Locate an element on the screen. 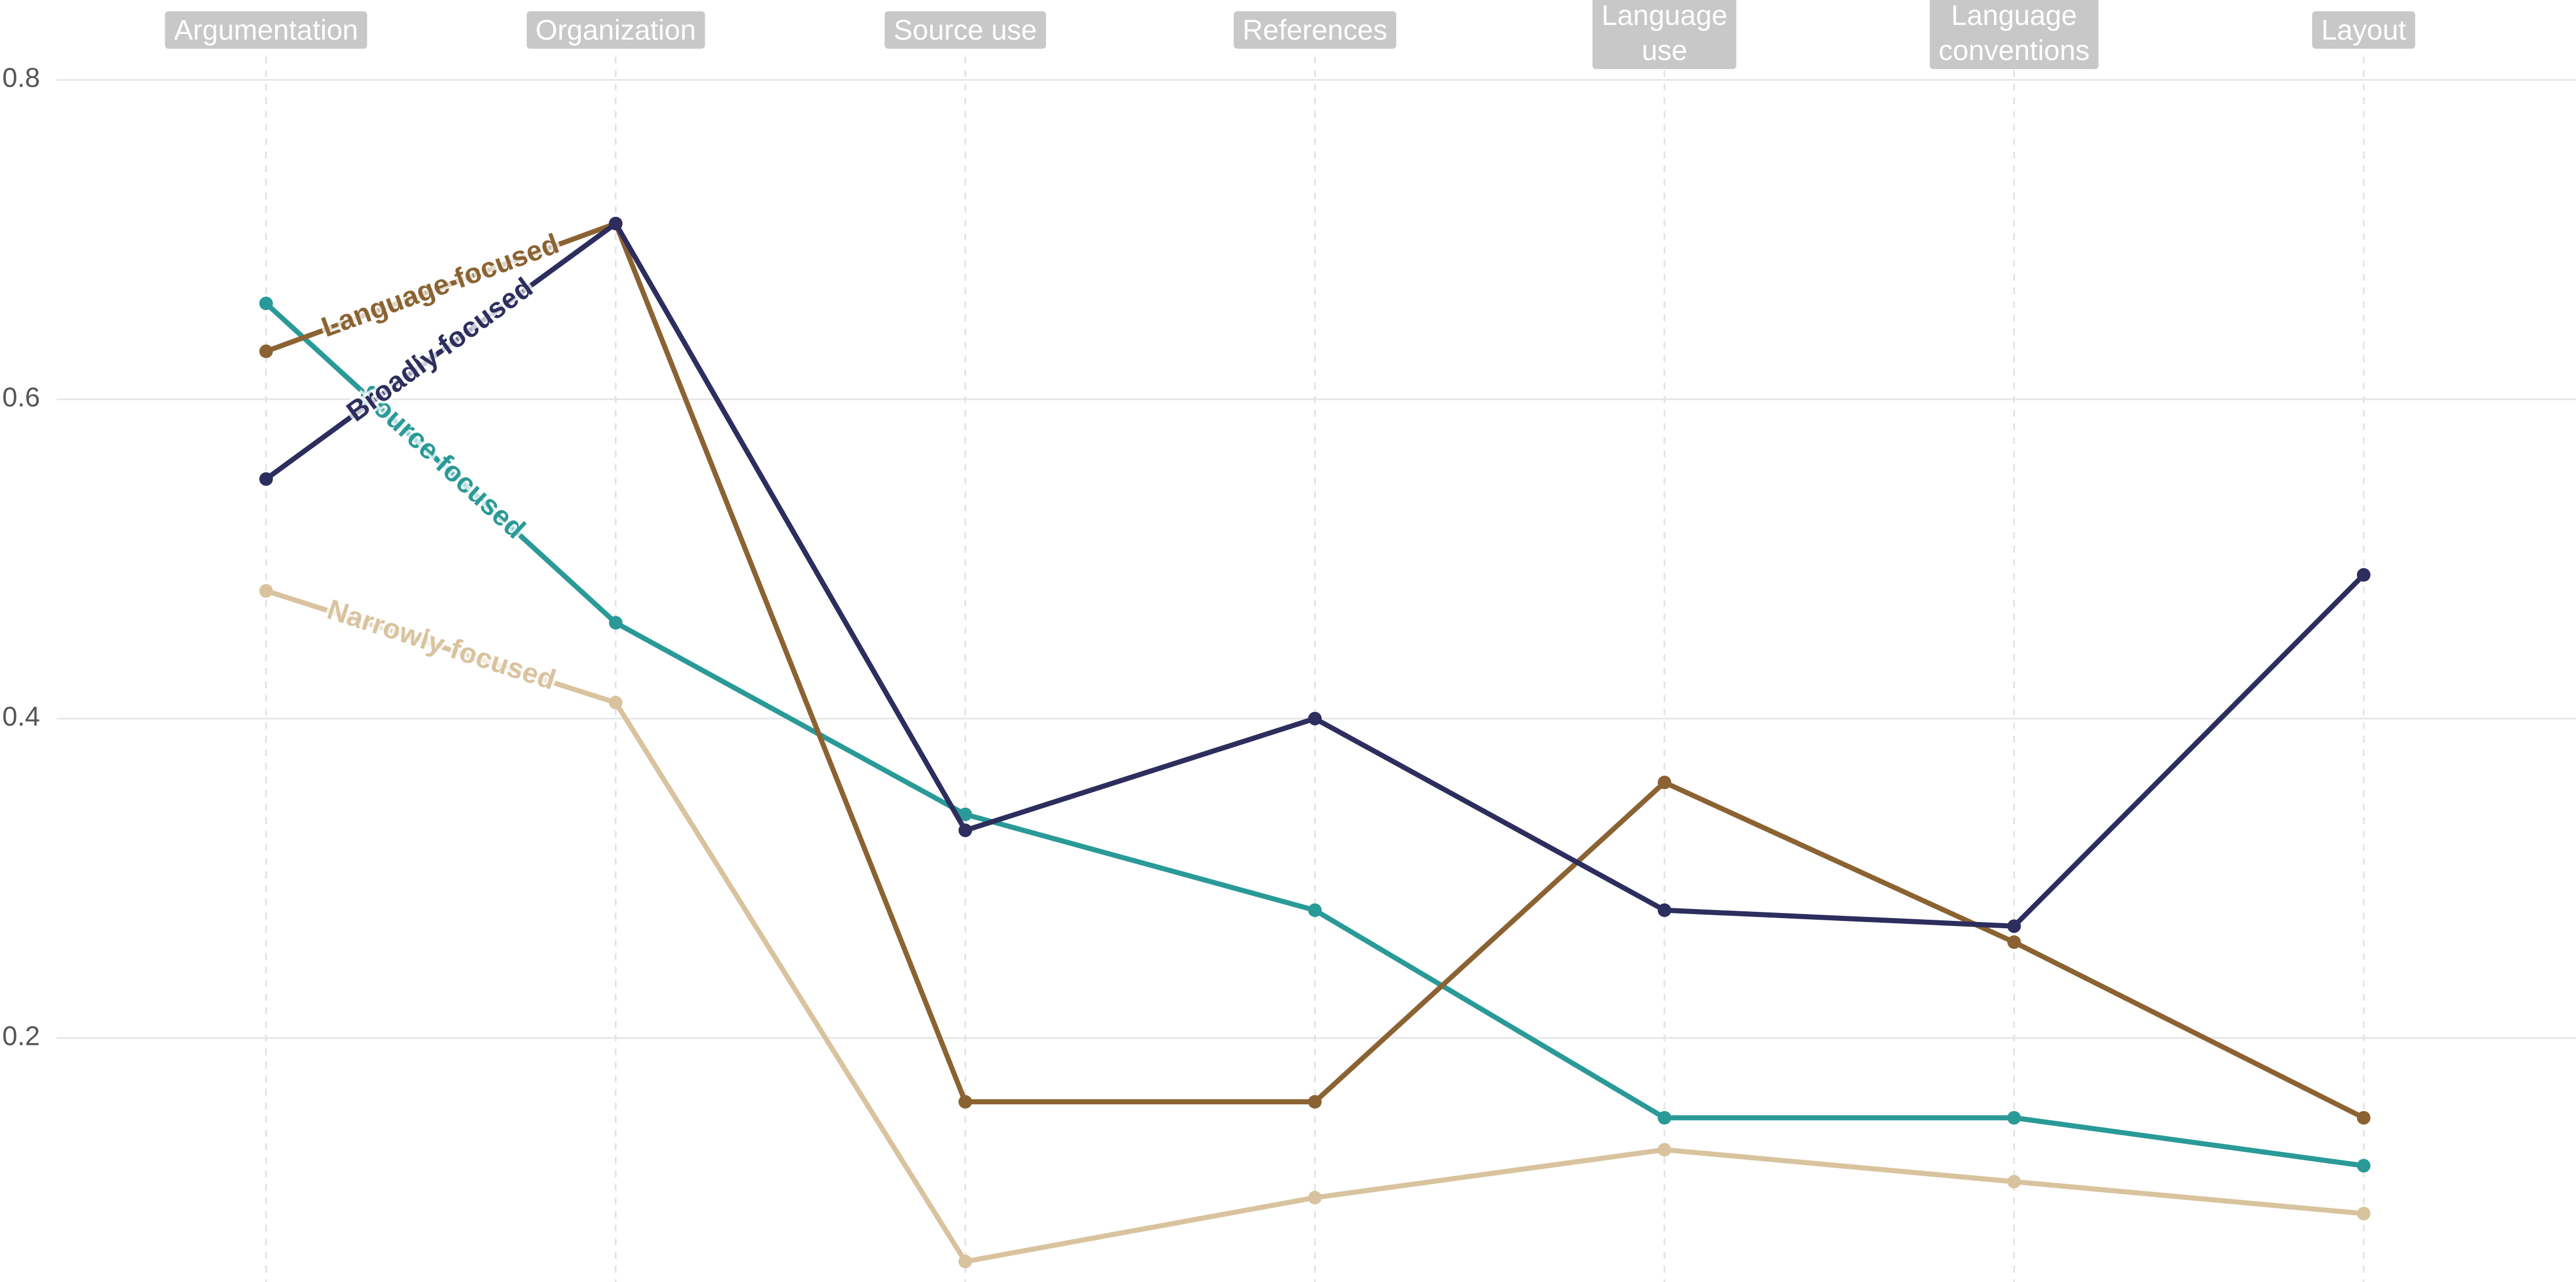 Image resolution: width=2576 pixels, height=1282 pixels. category-label: Source use is located at coordinates (965, 30).